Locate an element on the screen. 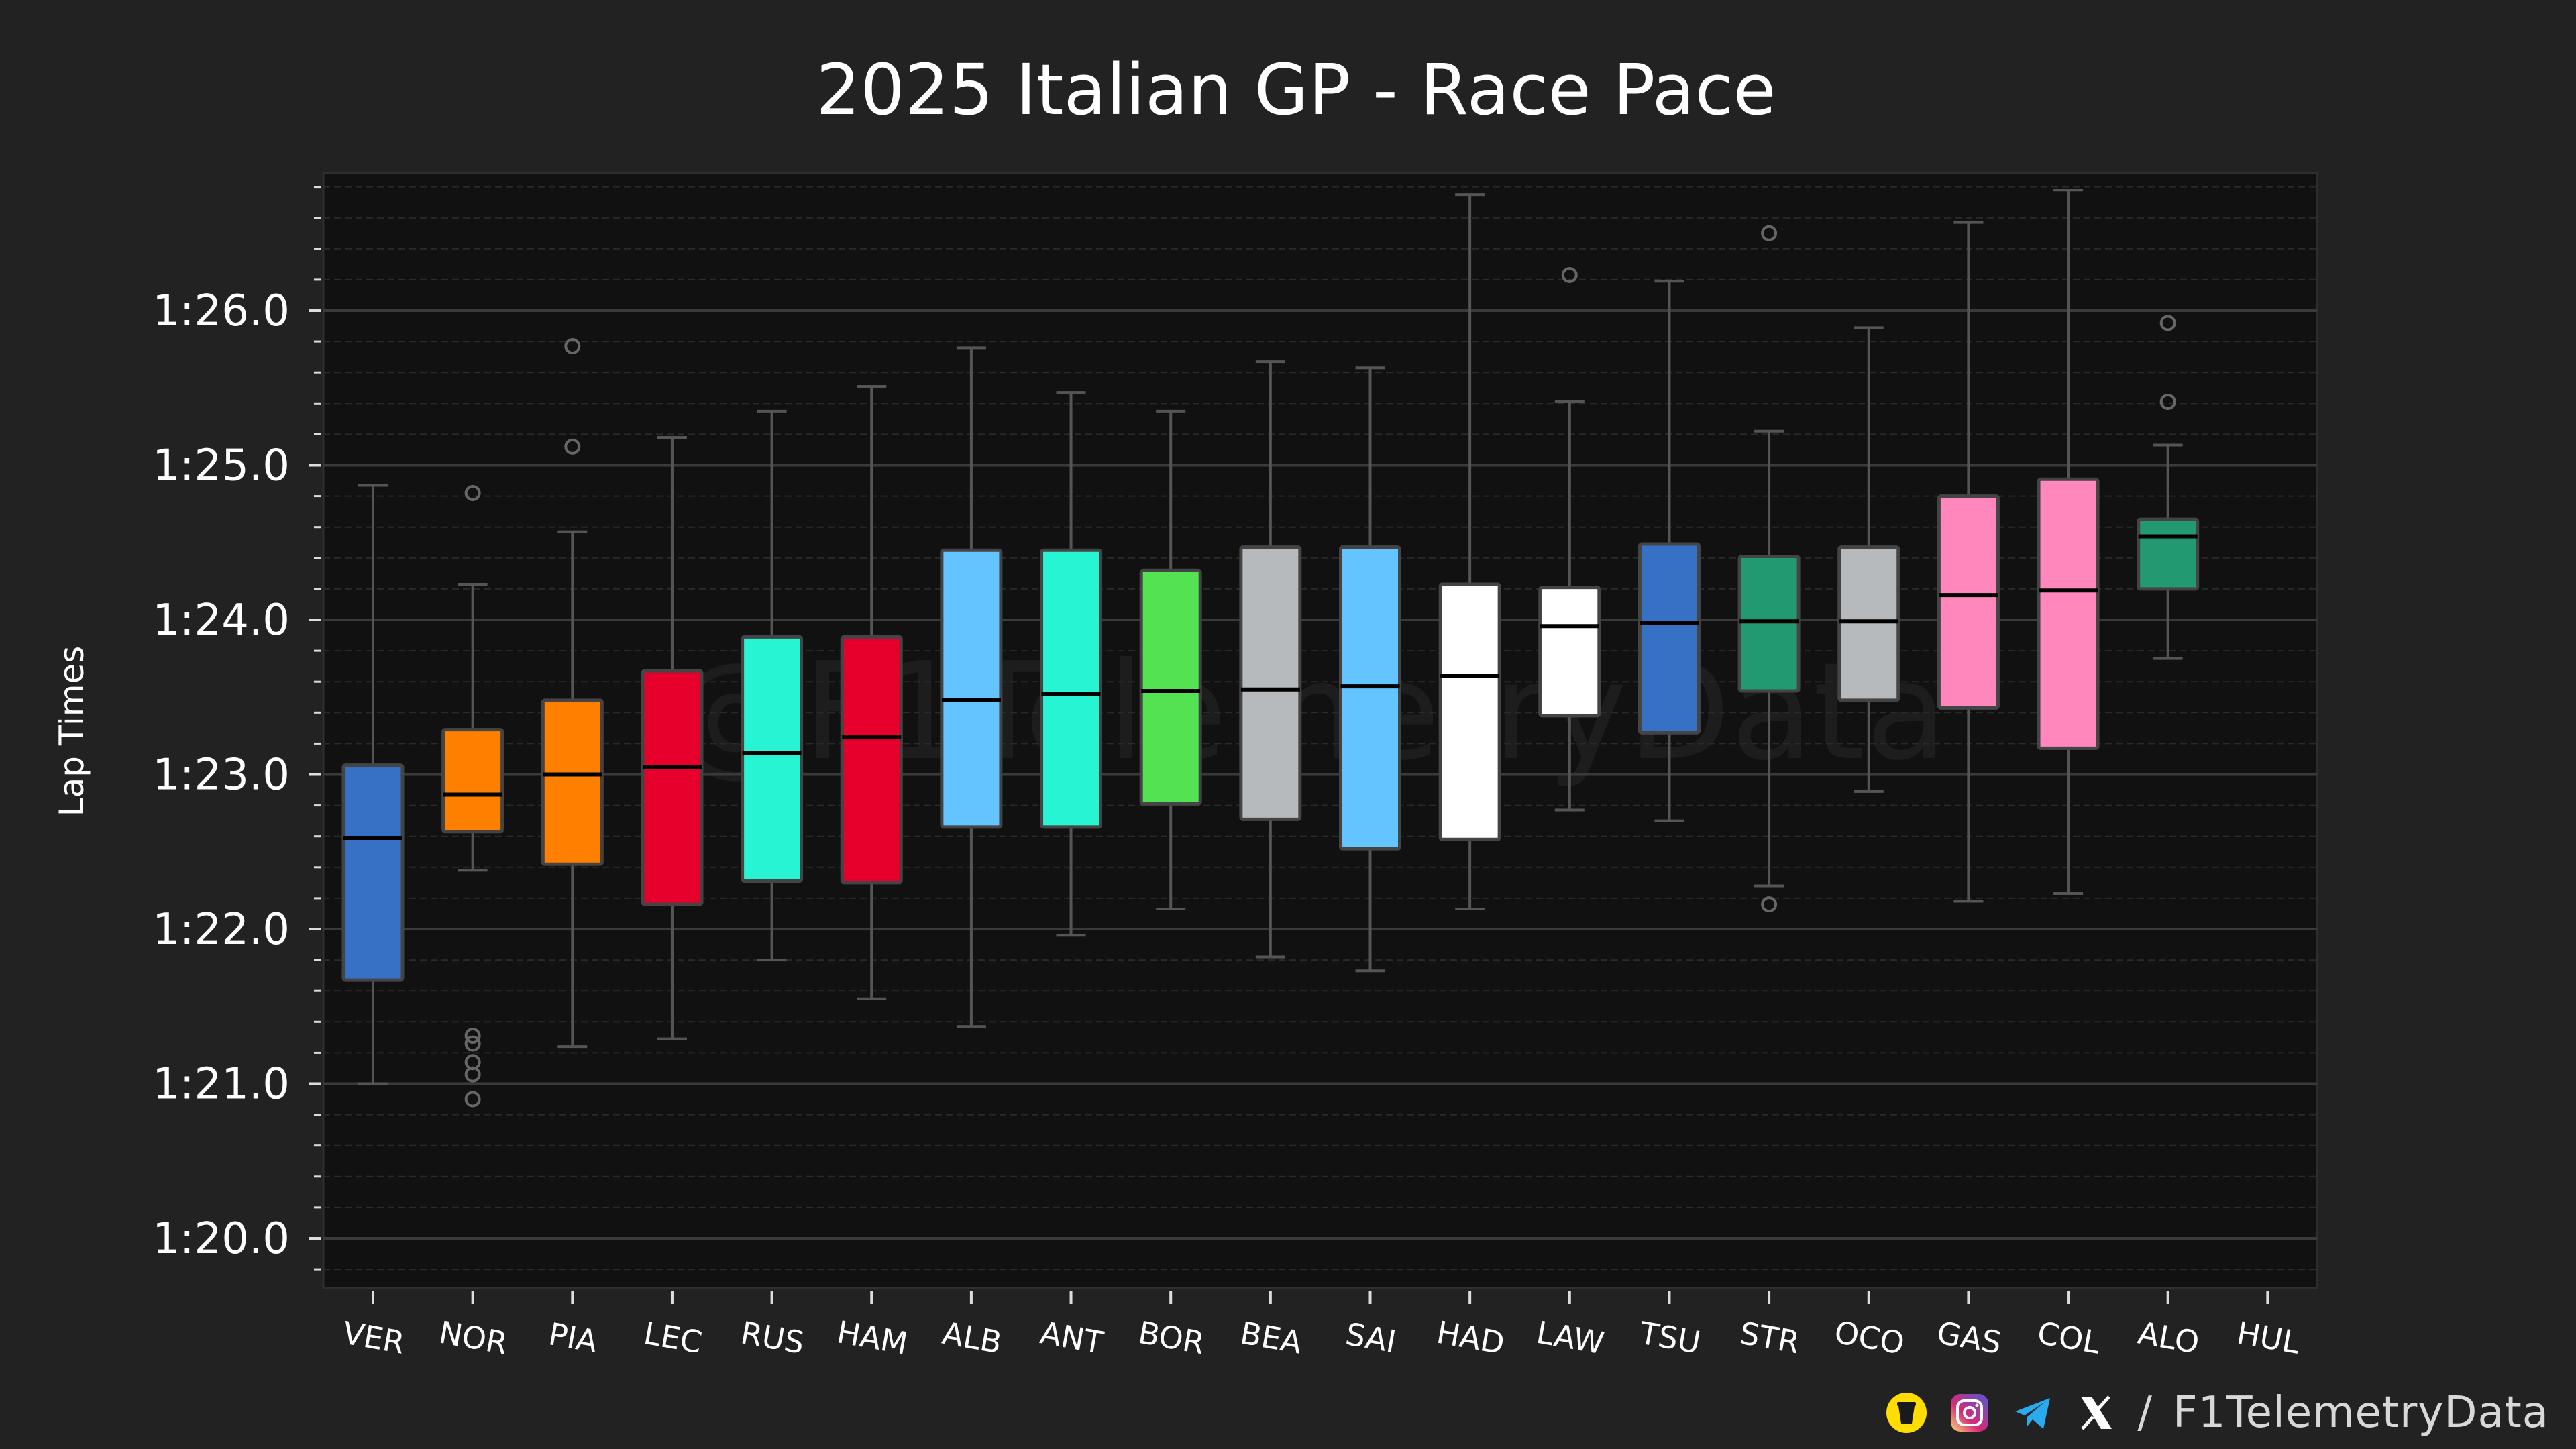  box-oco is located at coordinates (1868, 559).